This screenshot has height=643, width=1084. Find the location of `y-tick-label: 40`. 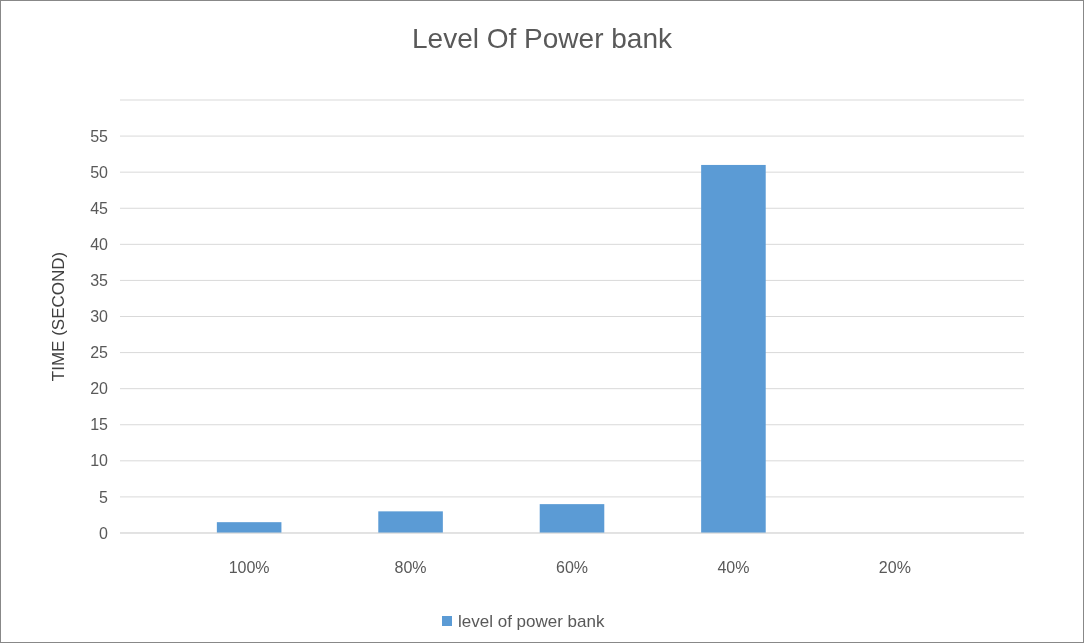

y-tick-label: 40 is located at coordinates (99, 244).